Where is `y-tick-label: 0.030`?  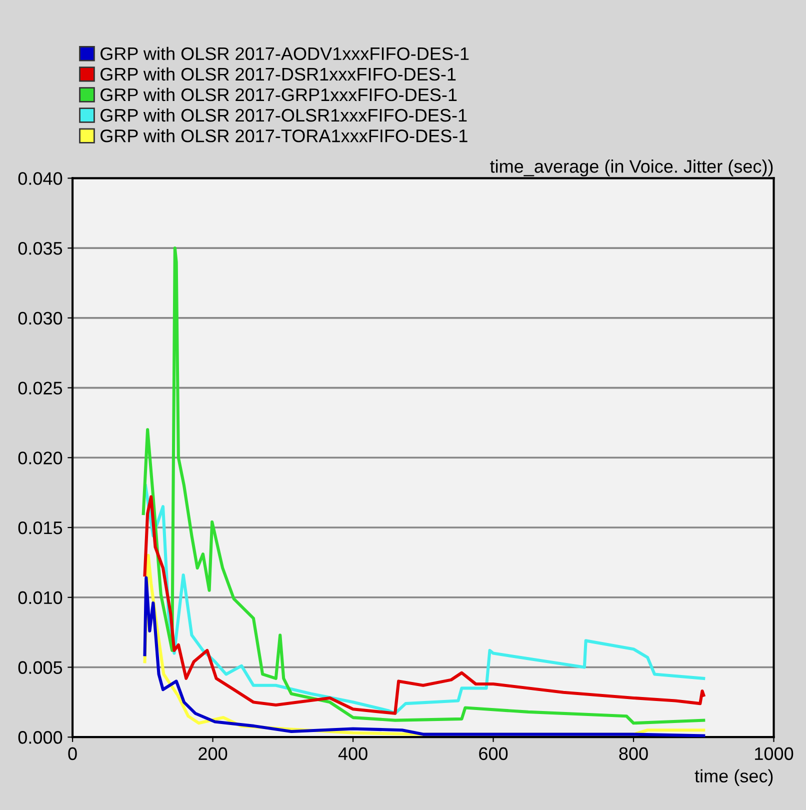 y-tick-label: 0.030 is located at coordinates (40, 318).